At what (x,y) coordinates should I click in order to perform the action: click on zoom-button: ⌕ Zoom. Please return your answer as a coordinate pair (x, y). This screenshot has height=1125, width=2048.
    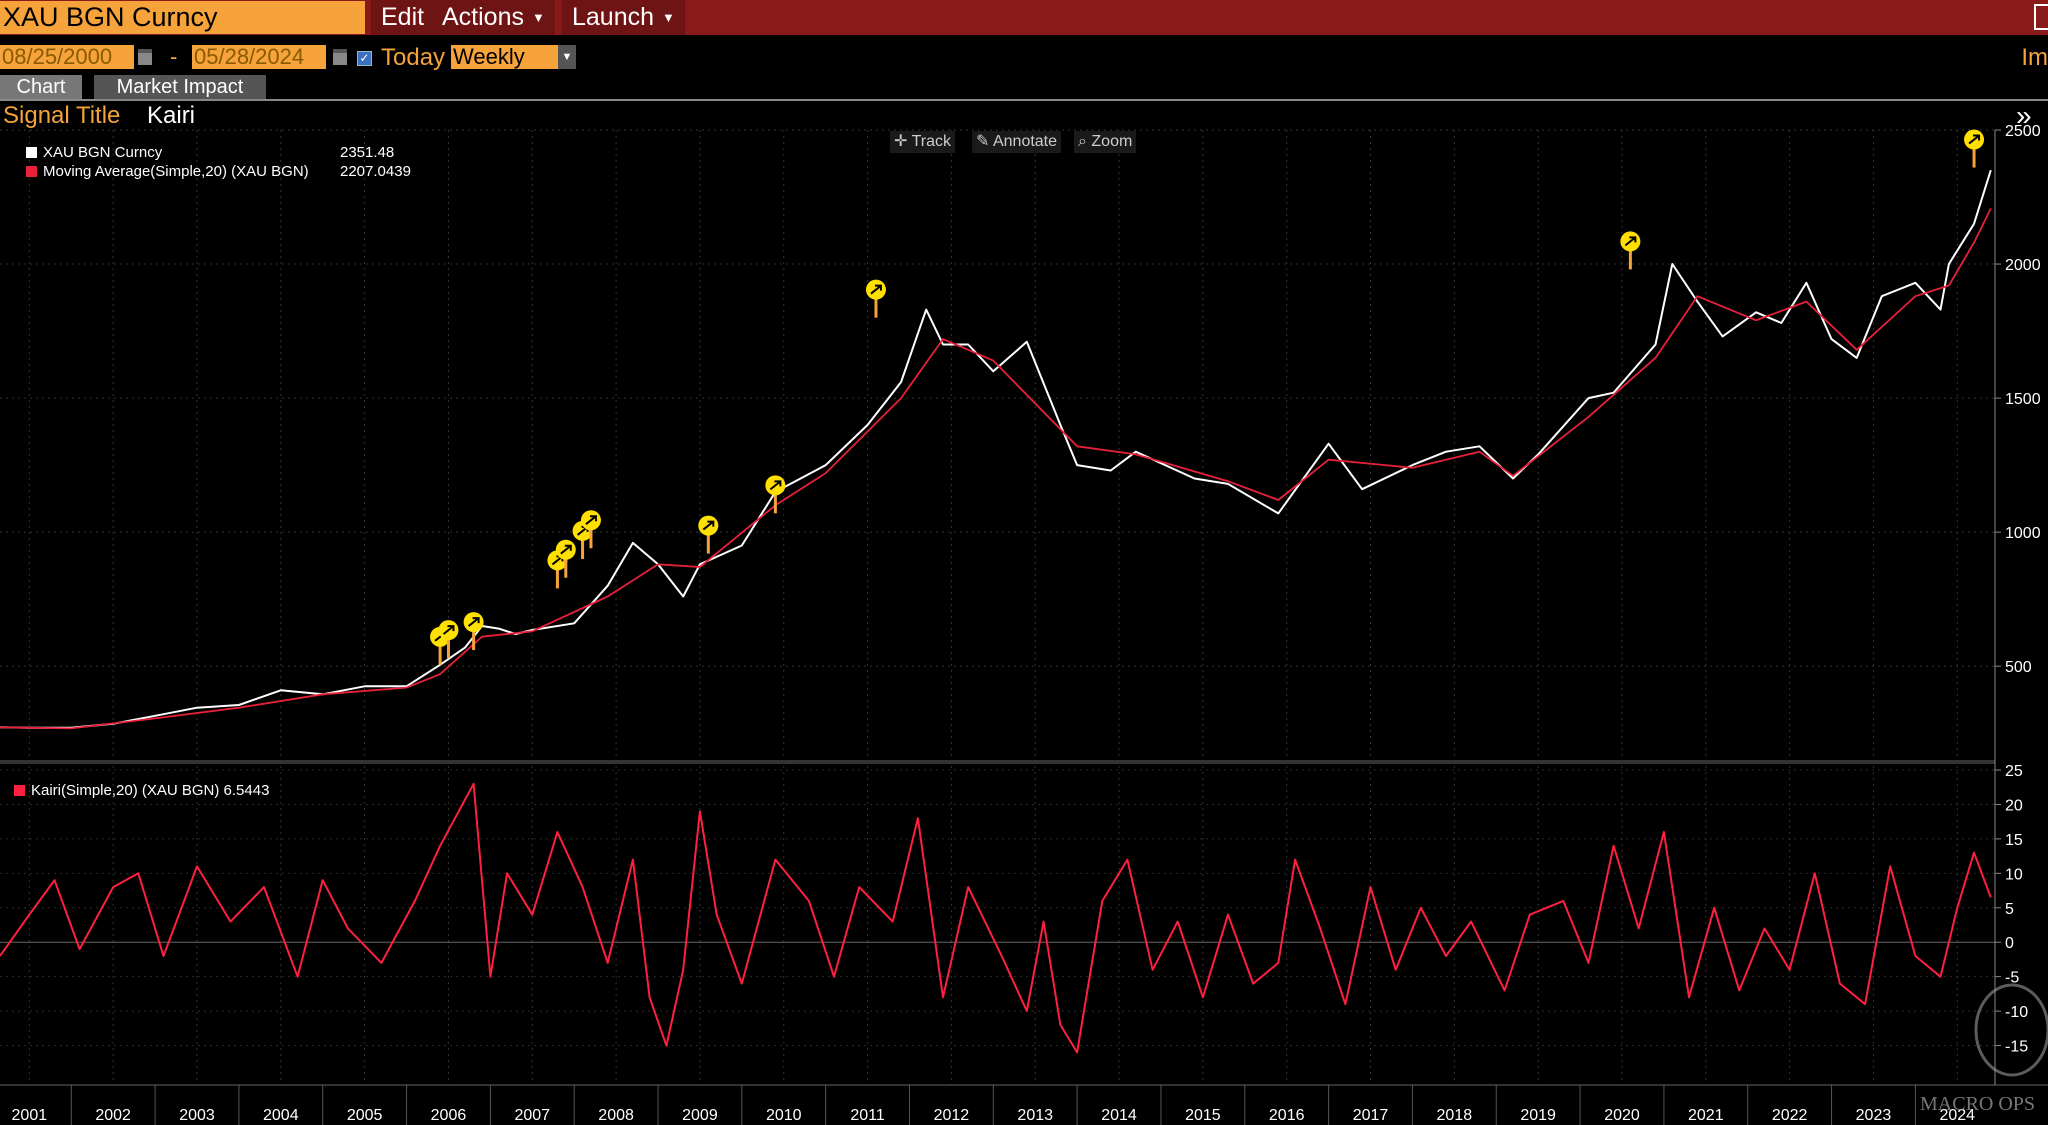
    Looking at the image, I should click on (1105, 142).